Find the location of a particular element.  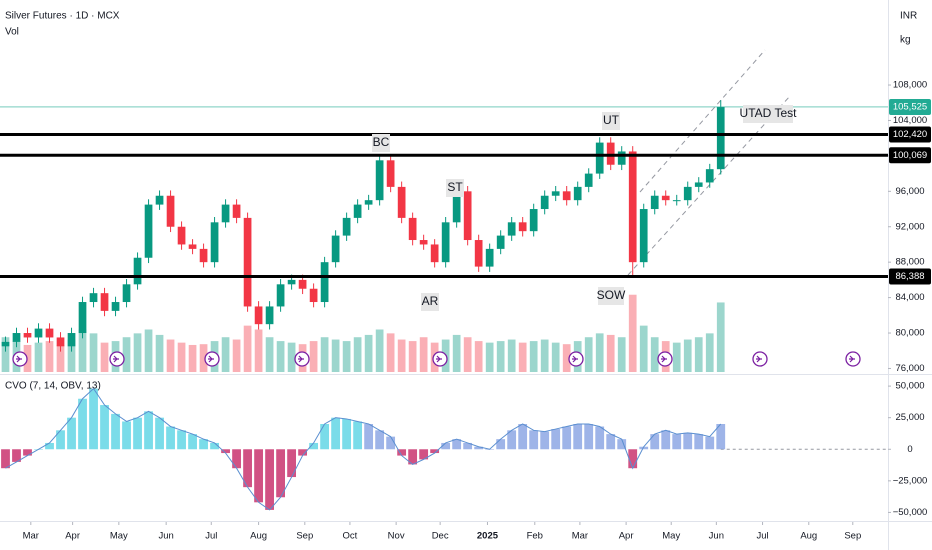

cvo-tick-label: −50,000 is located at coordinates (910, 512).